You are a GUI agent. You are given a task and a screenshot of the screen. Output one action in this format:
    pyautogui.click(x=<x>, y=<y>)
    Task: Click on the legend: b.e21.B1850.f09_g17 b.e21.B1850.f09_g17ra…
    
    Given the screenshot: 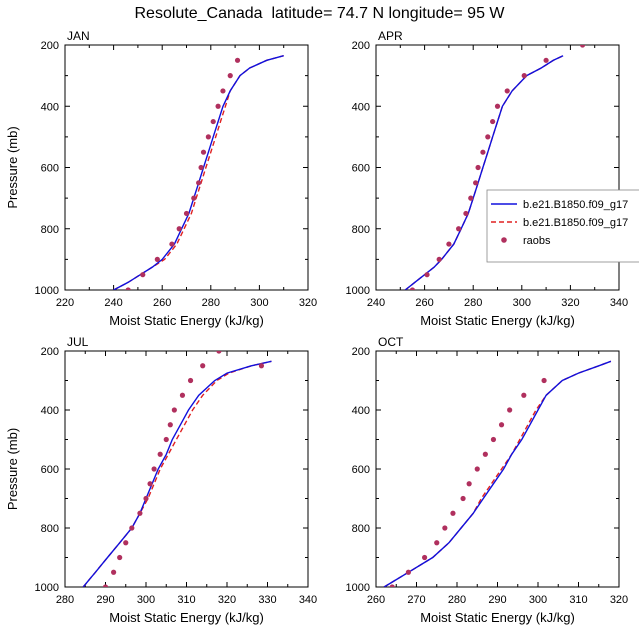 What is the action you would take?
    pyautogui.click(x=562, y=226)
    